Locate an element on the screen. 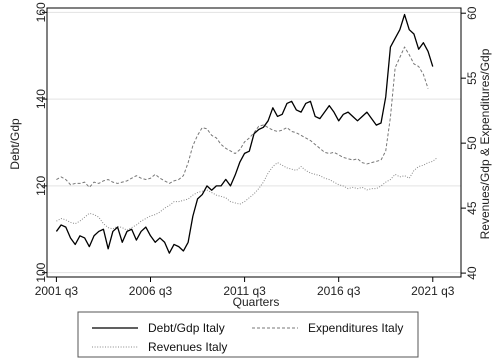 This screenshot has height=360, width=499. legend-label-expenditures: Expenditures Italy is located at coordinates (355, 328).